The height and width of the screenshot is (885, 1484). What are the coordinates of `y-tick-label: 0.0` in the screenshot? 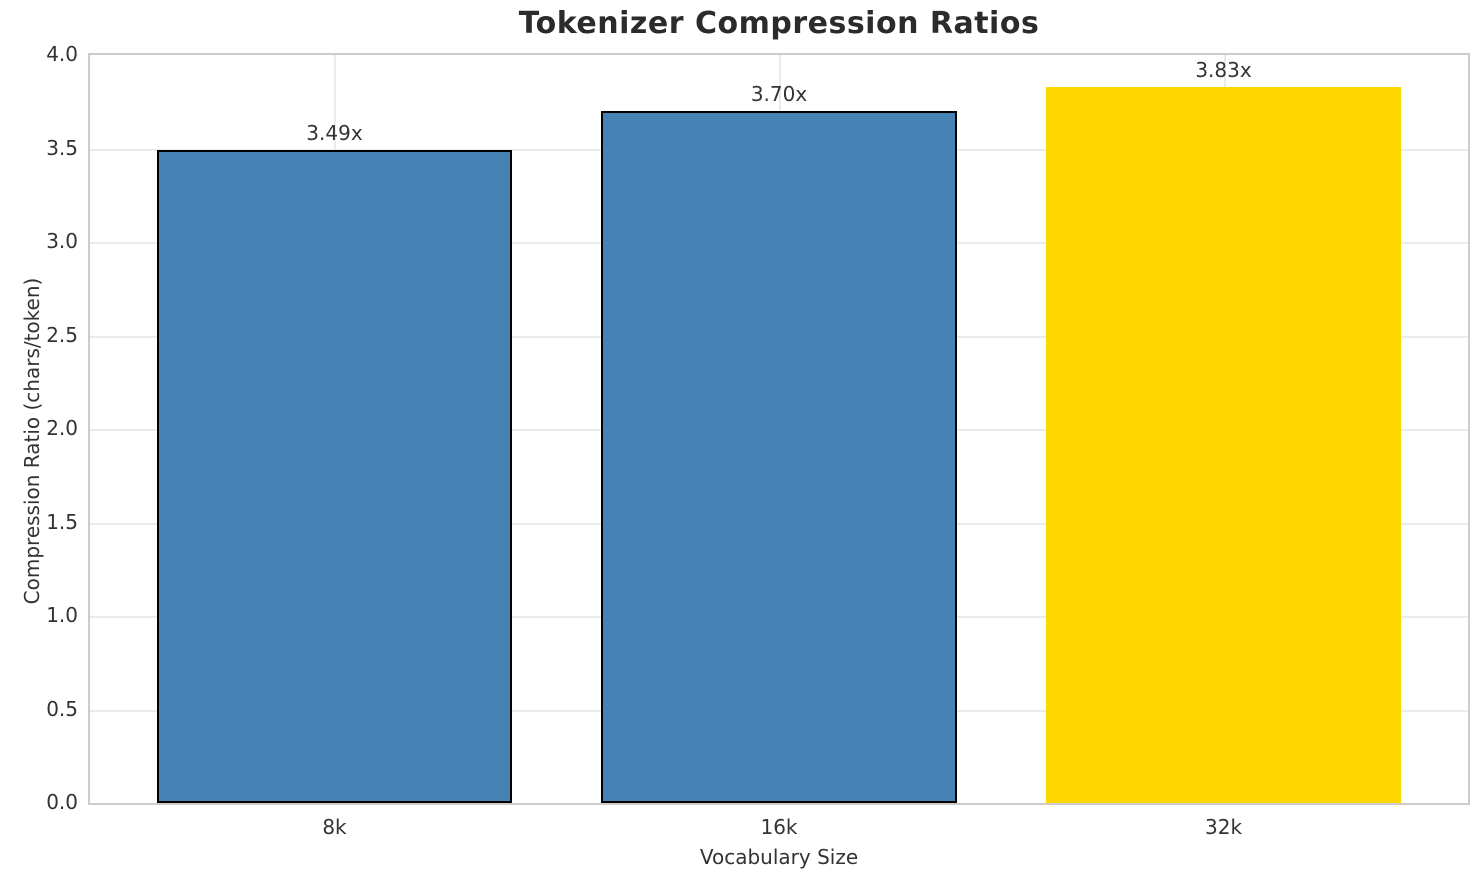 It's located at (62, 802).